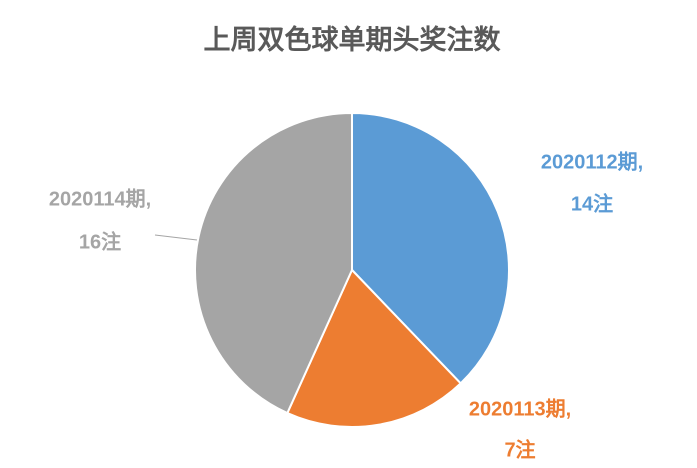  Describe the element at coordinates (520, 408) in the screenshot. I see `category-label: 2020113期,` at that location.